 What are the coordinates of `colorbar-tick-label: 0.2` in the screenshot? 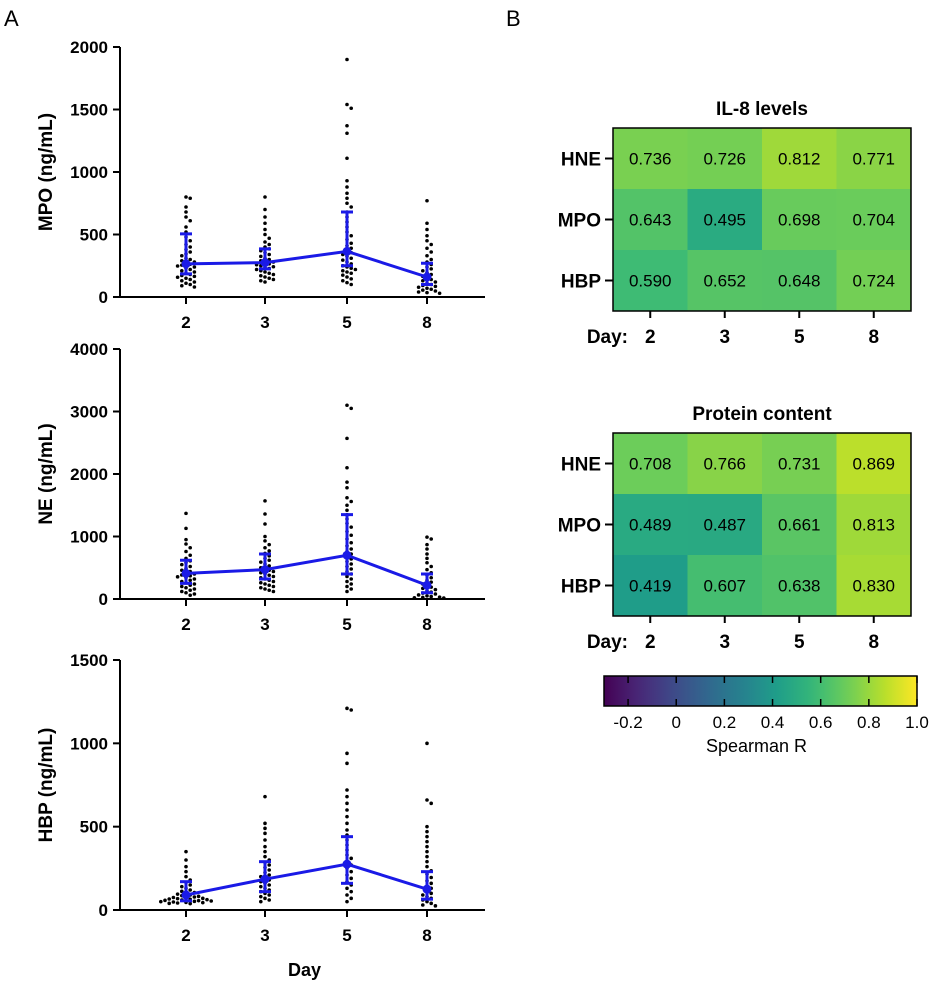 It's located at (725, 722).